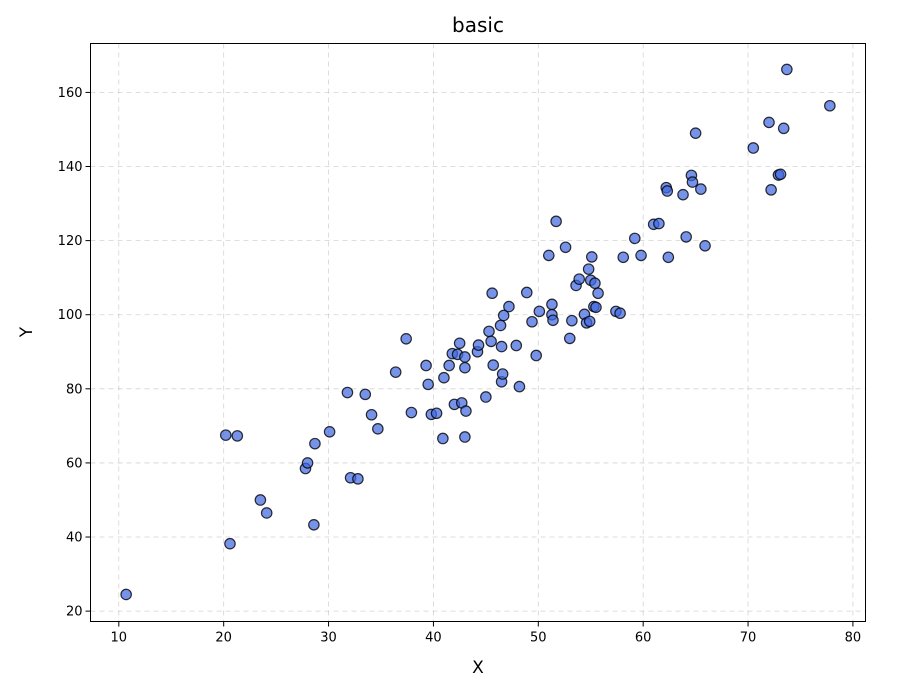  What do you see at coordinates (70, 315) in the screenshot?
I see `y-tick-label: 100` at bounding box center [70, 315].